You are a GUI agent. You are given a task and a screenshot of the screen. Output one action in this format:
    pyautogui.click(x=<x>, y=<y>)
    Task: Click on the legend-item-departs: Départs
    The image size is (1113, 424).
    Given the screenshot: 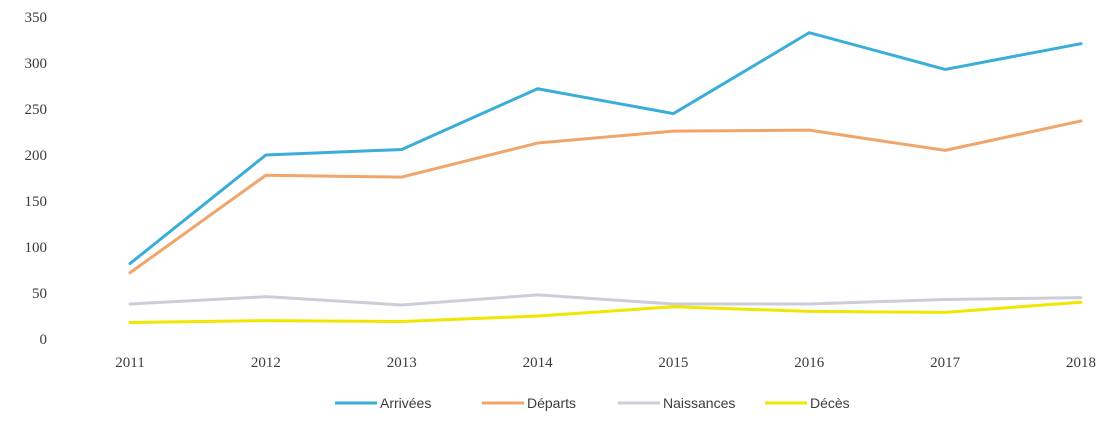 What is the action you would take?
    pyautogui.click(x=529, y=403)
    